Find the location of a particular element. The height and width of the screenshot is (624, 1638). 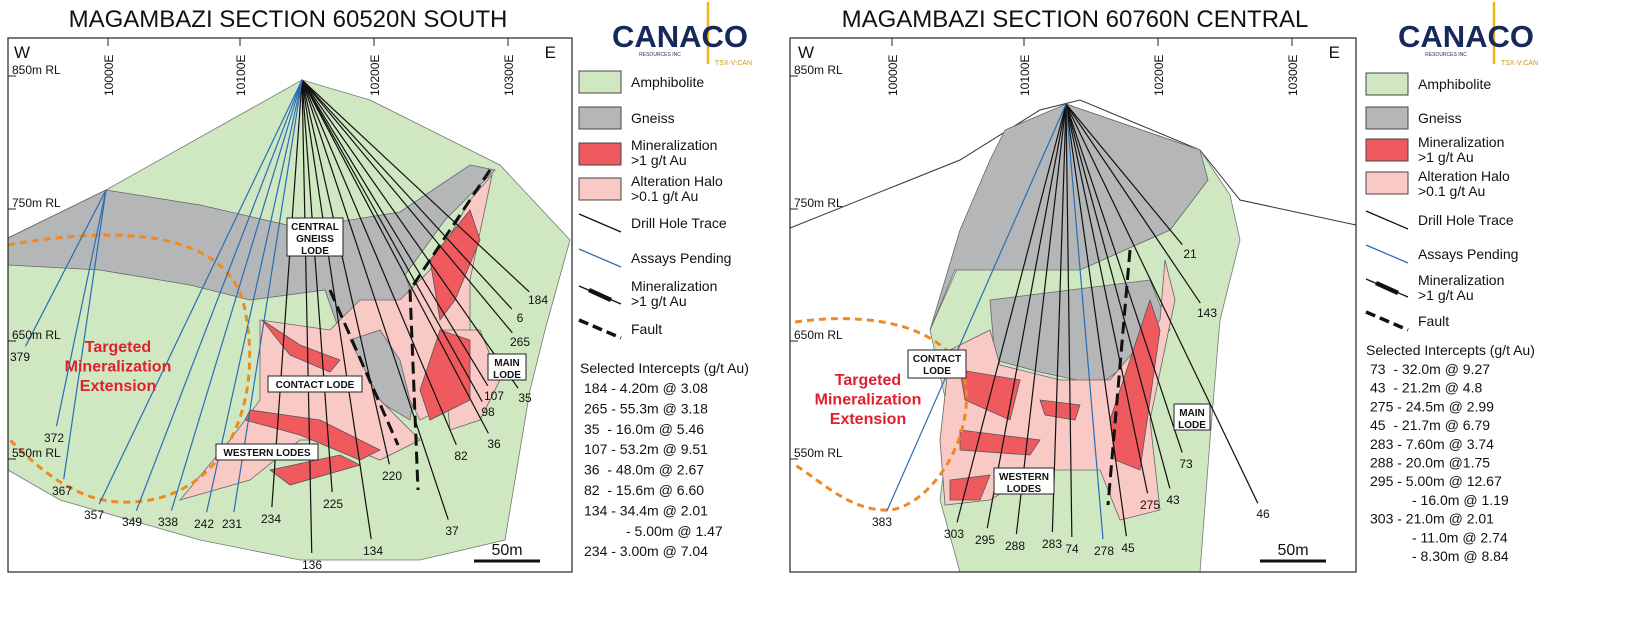

fault-line is located at coordinates (1119, 377).